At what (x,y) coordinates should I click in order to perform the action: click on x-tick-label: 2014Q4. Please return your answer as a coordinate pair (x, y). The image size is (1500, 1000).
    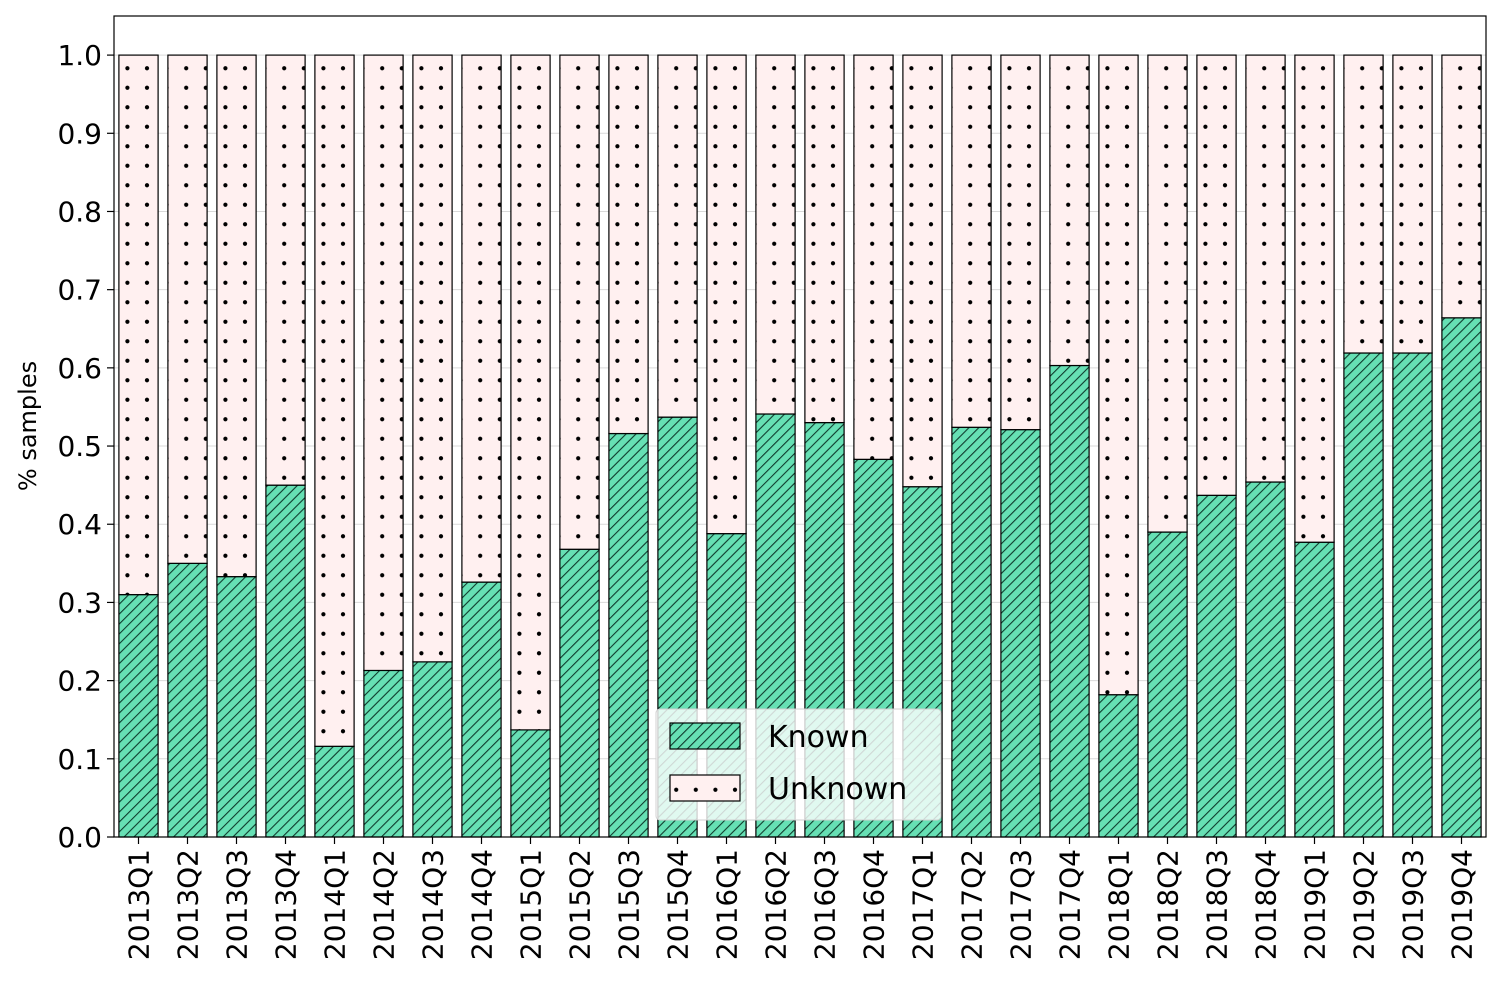
    Looking at the image, I should click on (482, 904).